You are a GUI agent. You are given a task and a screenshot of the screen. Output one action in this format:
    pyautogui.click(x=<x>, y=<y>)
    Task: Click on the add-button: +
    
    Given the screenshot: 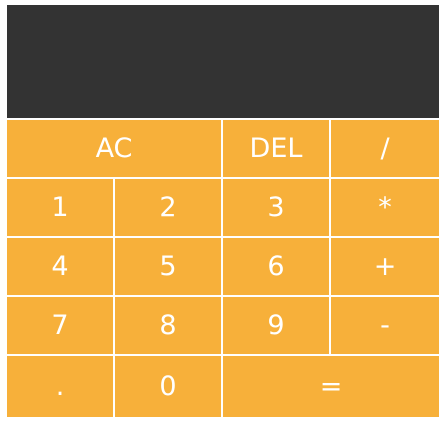 What is the action you would take?
    pyautogui.click(x=385, y=267)
    